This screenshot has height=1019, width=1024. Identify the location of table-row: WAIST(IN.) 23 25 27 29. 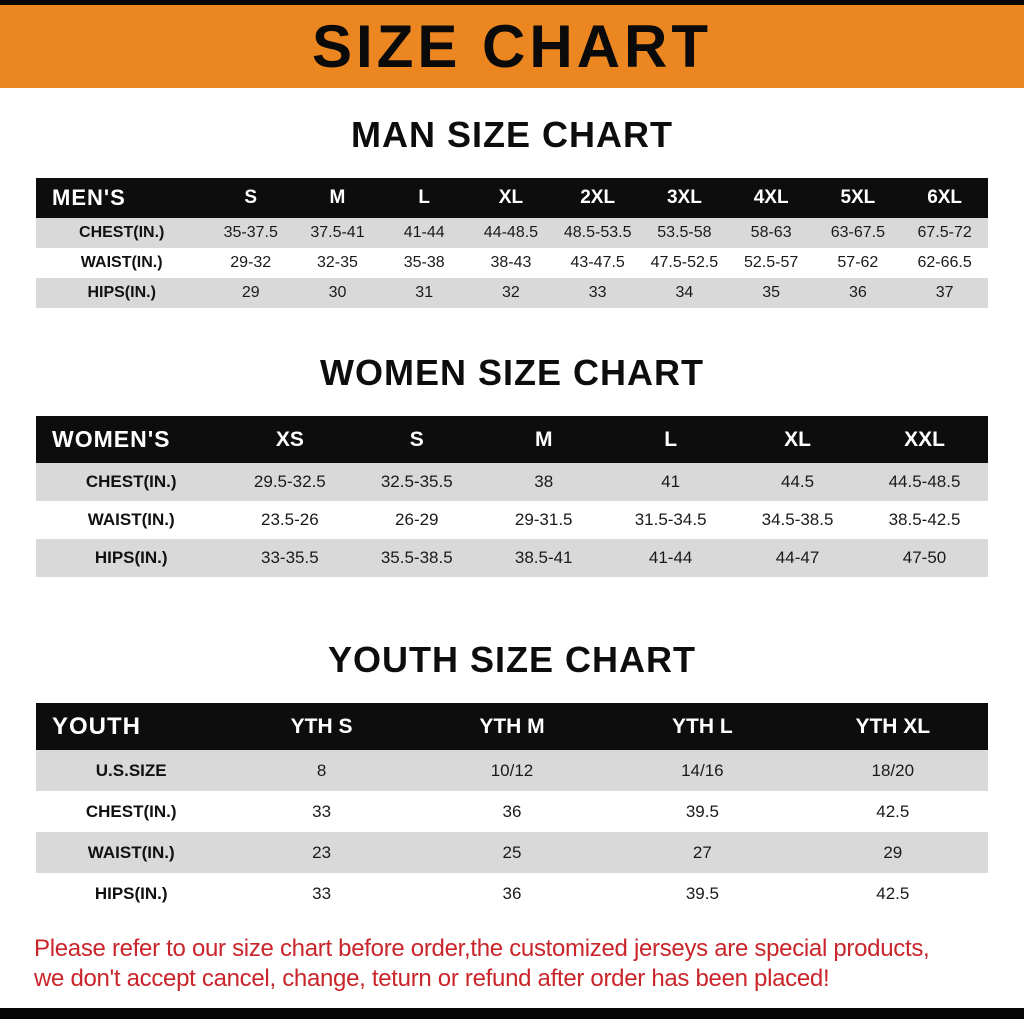
(512, 852).